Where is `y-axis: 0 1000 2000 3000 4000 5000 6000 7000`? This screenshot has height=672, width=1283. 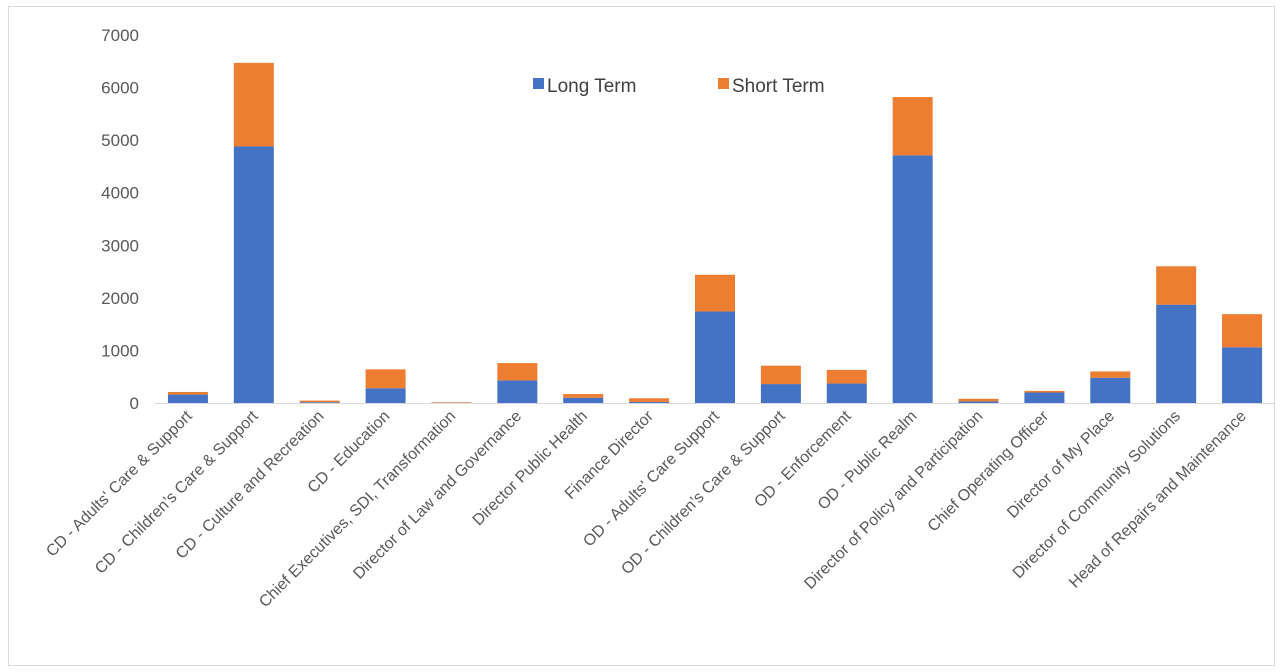 y-axis: 0 1000 2000 3000 4000 5000 6000 7000 is located at coordinates (120, 219).